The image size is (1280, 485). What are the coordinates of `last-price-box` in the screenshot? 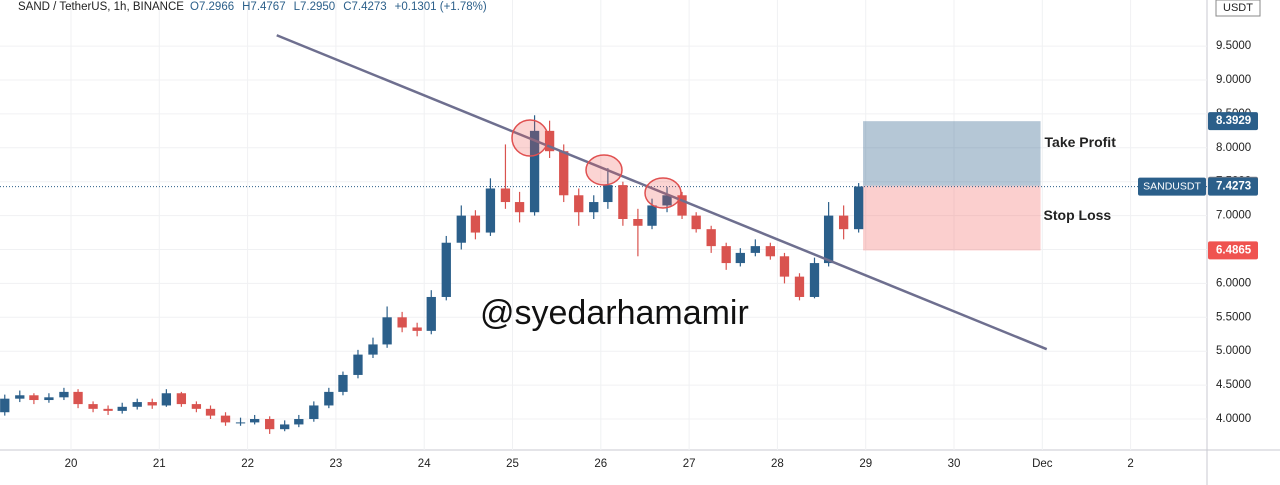 It's located at (1233, 186).